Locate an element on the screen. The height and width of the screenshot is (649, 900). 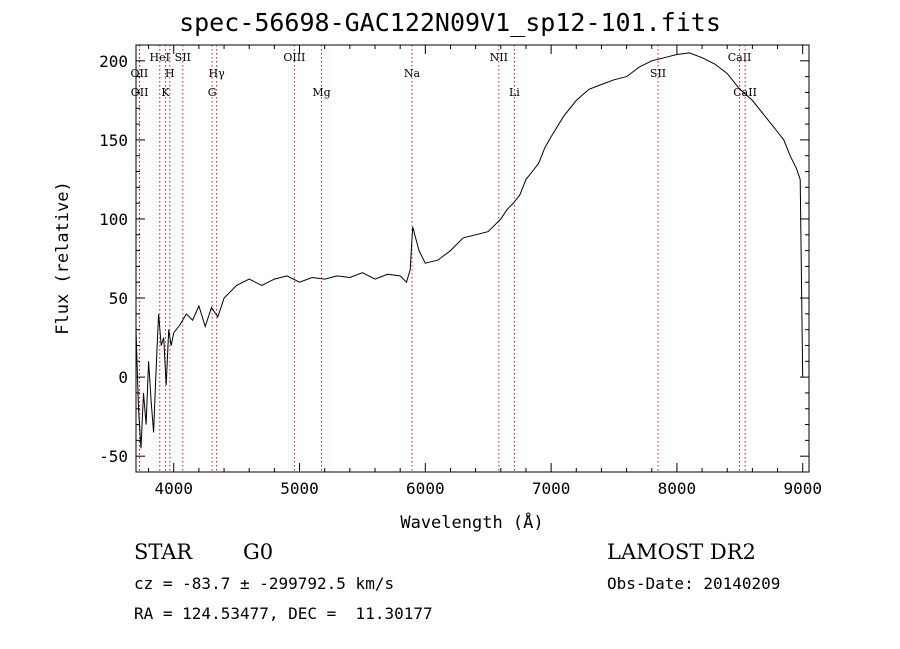
y-tick-label: 150 is located at coordinates (113, 140).